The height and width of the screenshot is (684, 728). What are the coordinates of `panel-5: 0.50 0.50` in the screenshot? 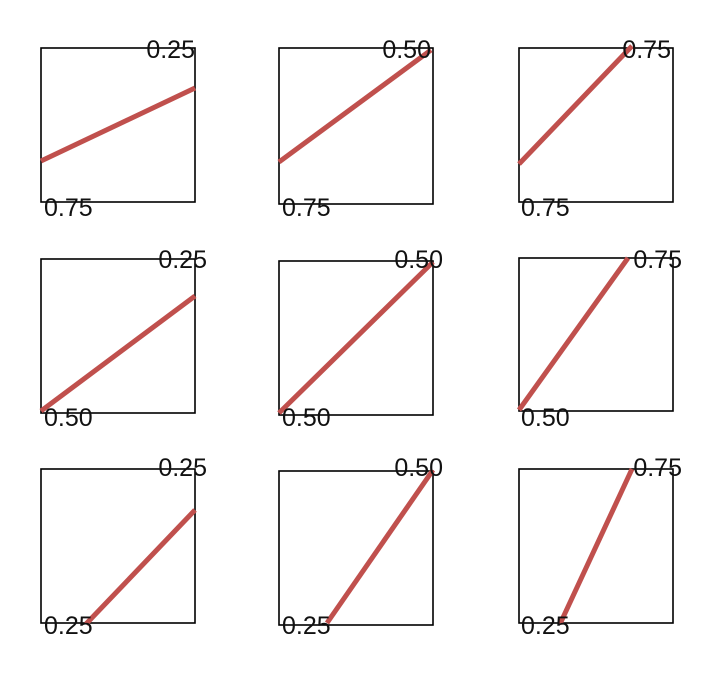 It's located at (360, 339).